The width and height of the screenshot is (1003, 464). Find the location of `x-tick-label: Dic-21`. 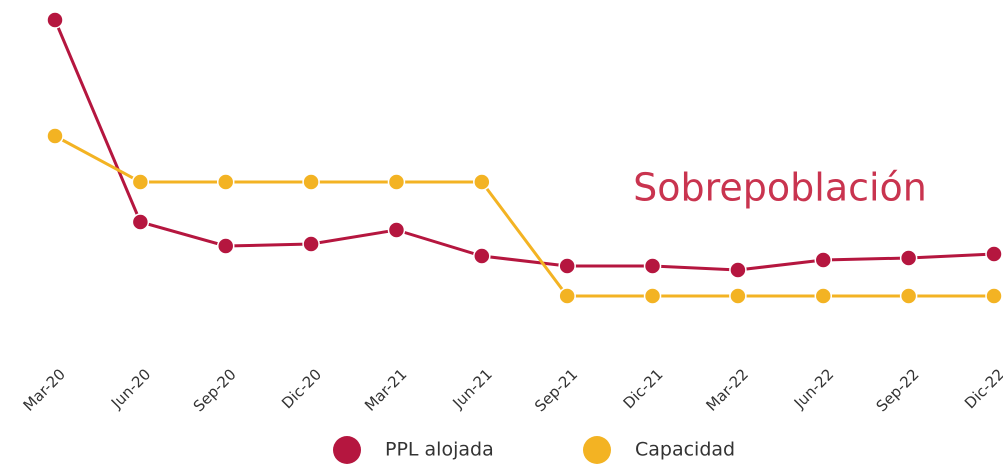

x-tick-label: Dic-21 is located at coordinates (643, 388).